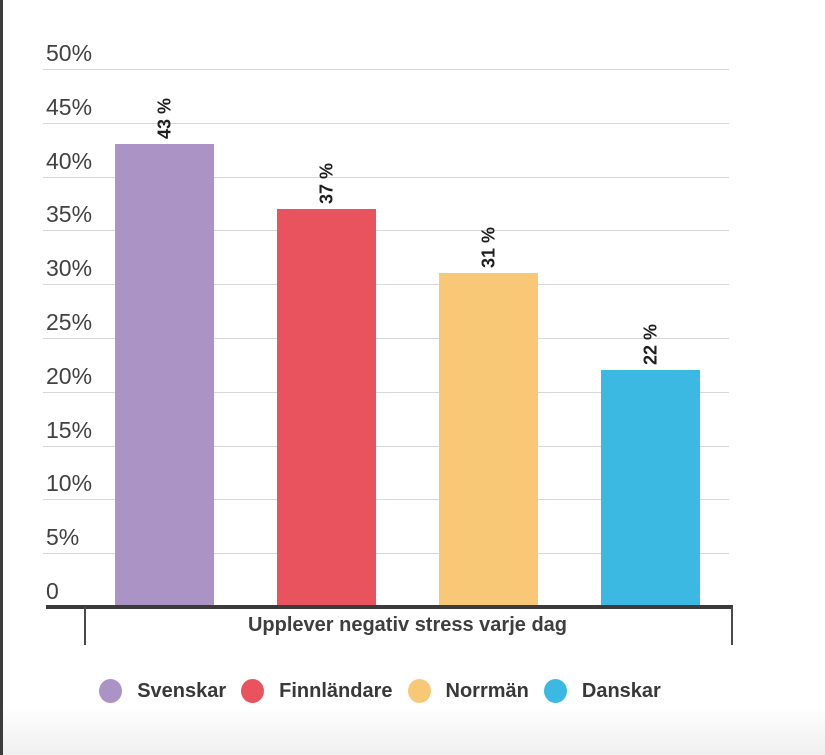 Image resolution: width=825 pixels, height=755 pixels. Describe the element at coordinates (407, 625) in the screenshot. I see `x-axis-title: Upplever negativ stress varje dag` at that location.